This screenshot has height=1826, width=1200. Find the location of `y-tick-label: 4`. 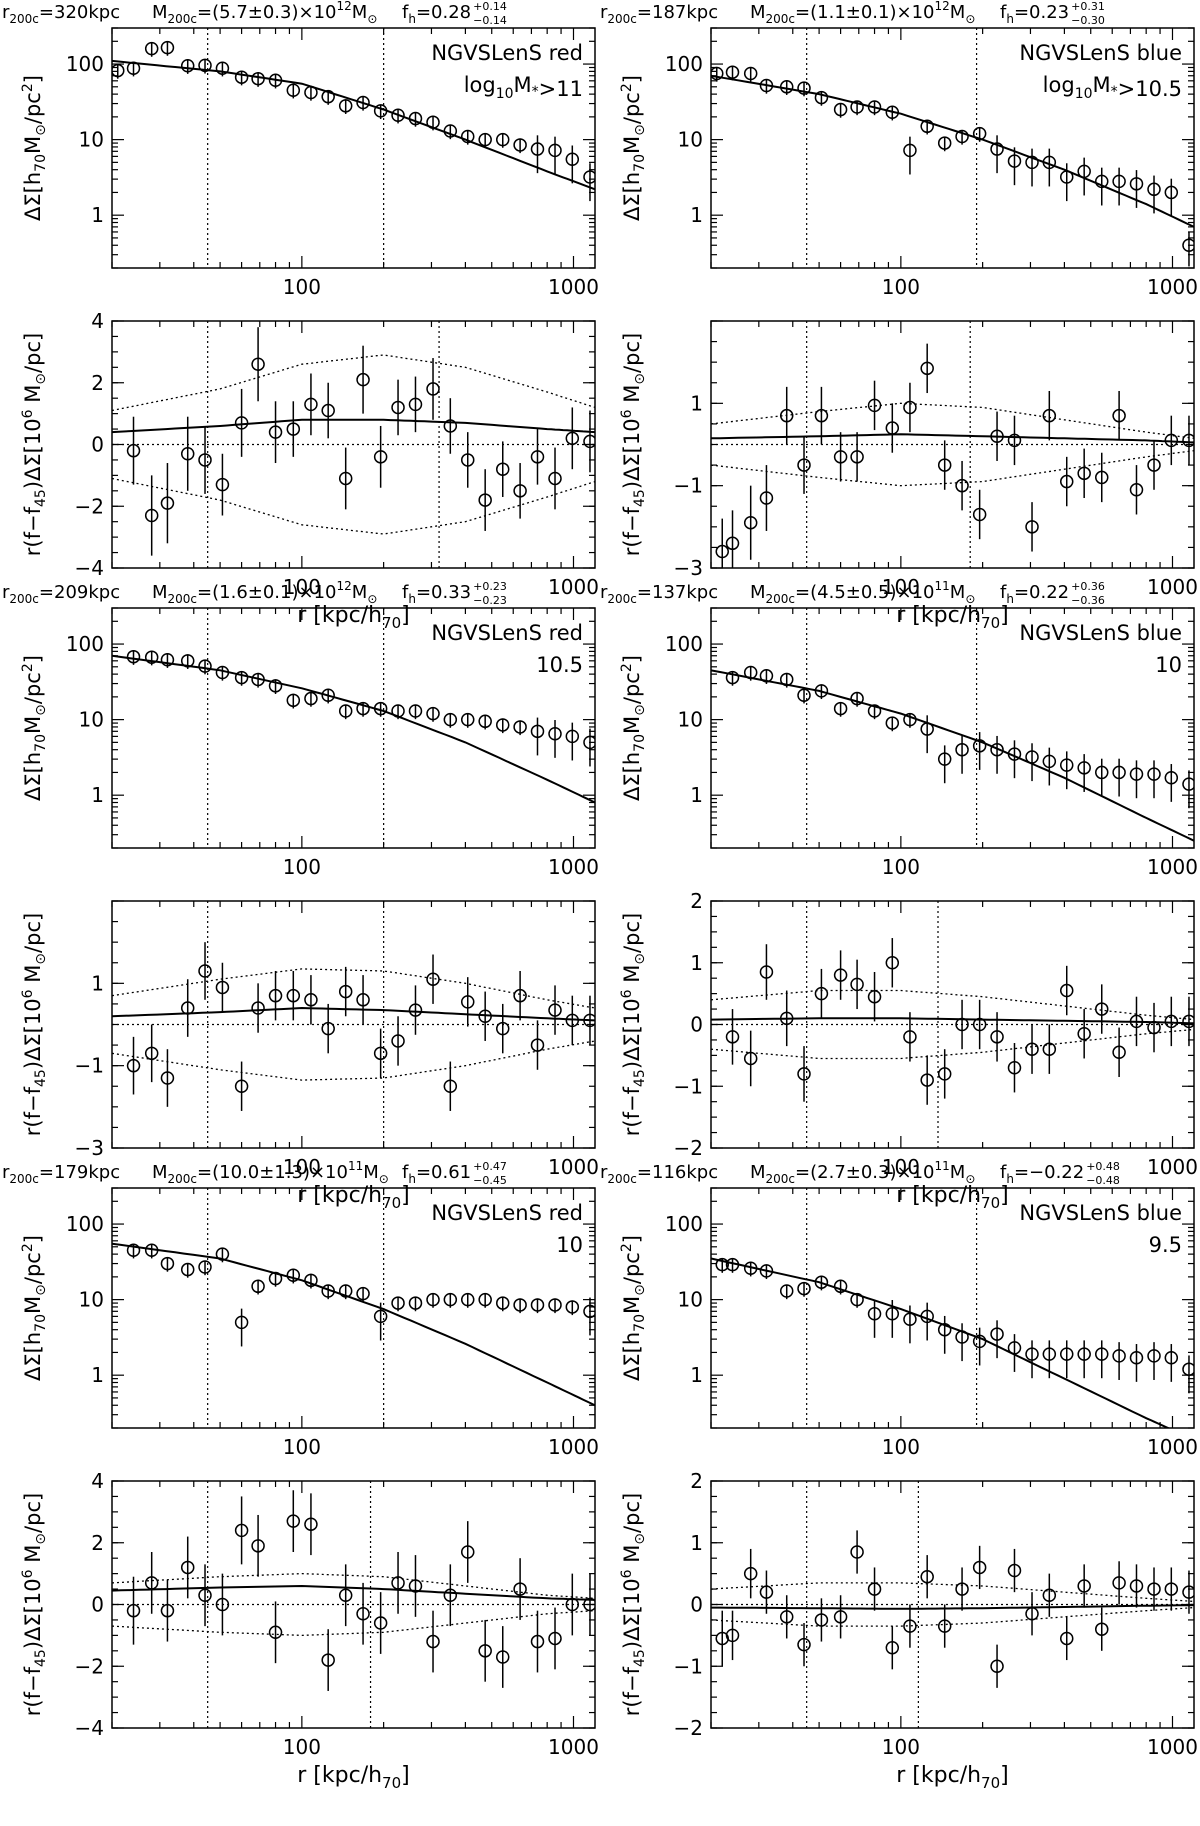

y-tick-label: 4 is located at coordinates (97, 1481).